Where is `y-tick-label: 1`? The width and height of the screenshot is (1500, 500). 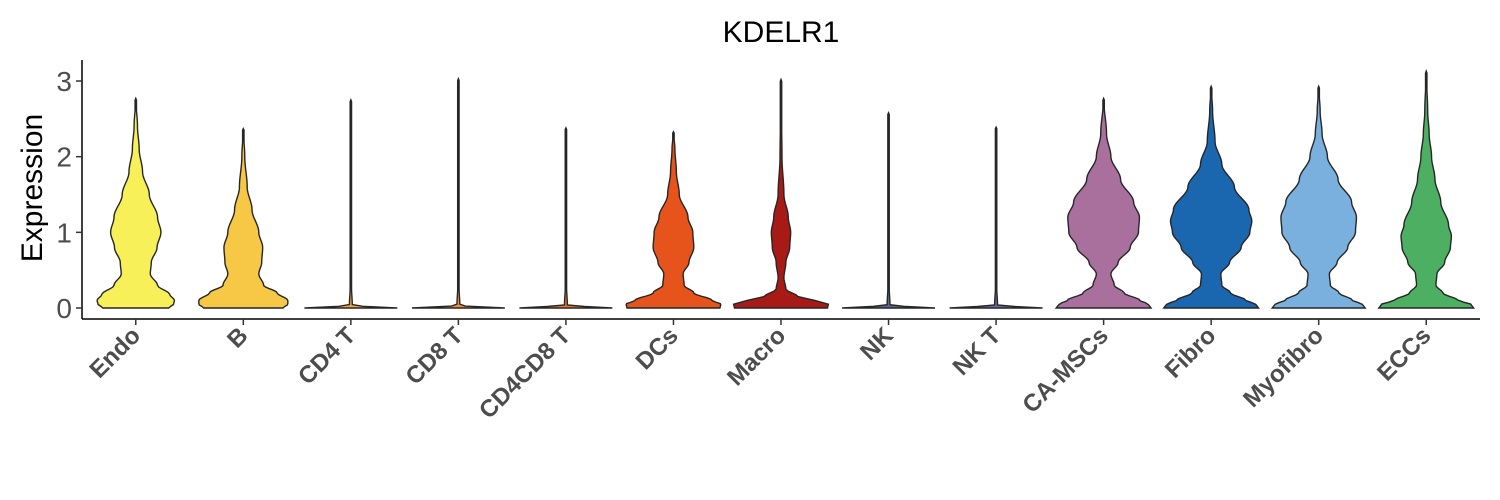 y-tick-label: 1 is located at coordinates (64, 232).